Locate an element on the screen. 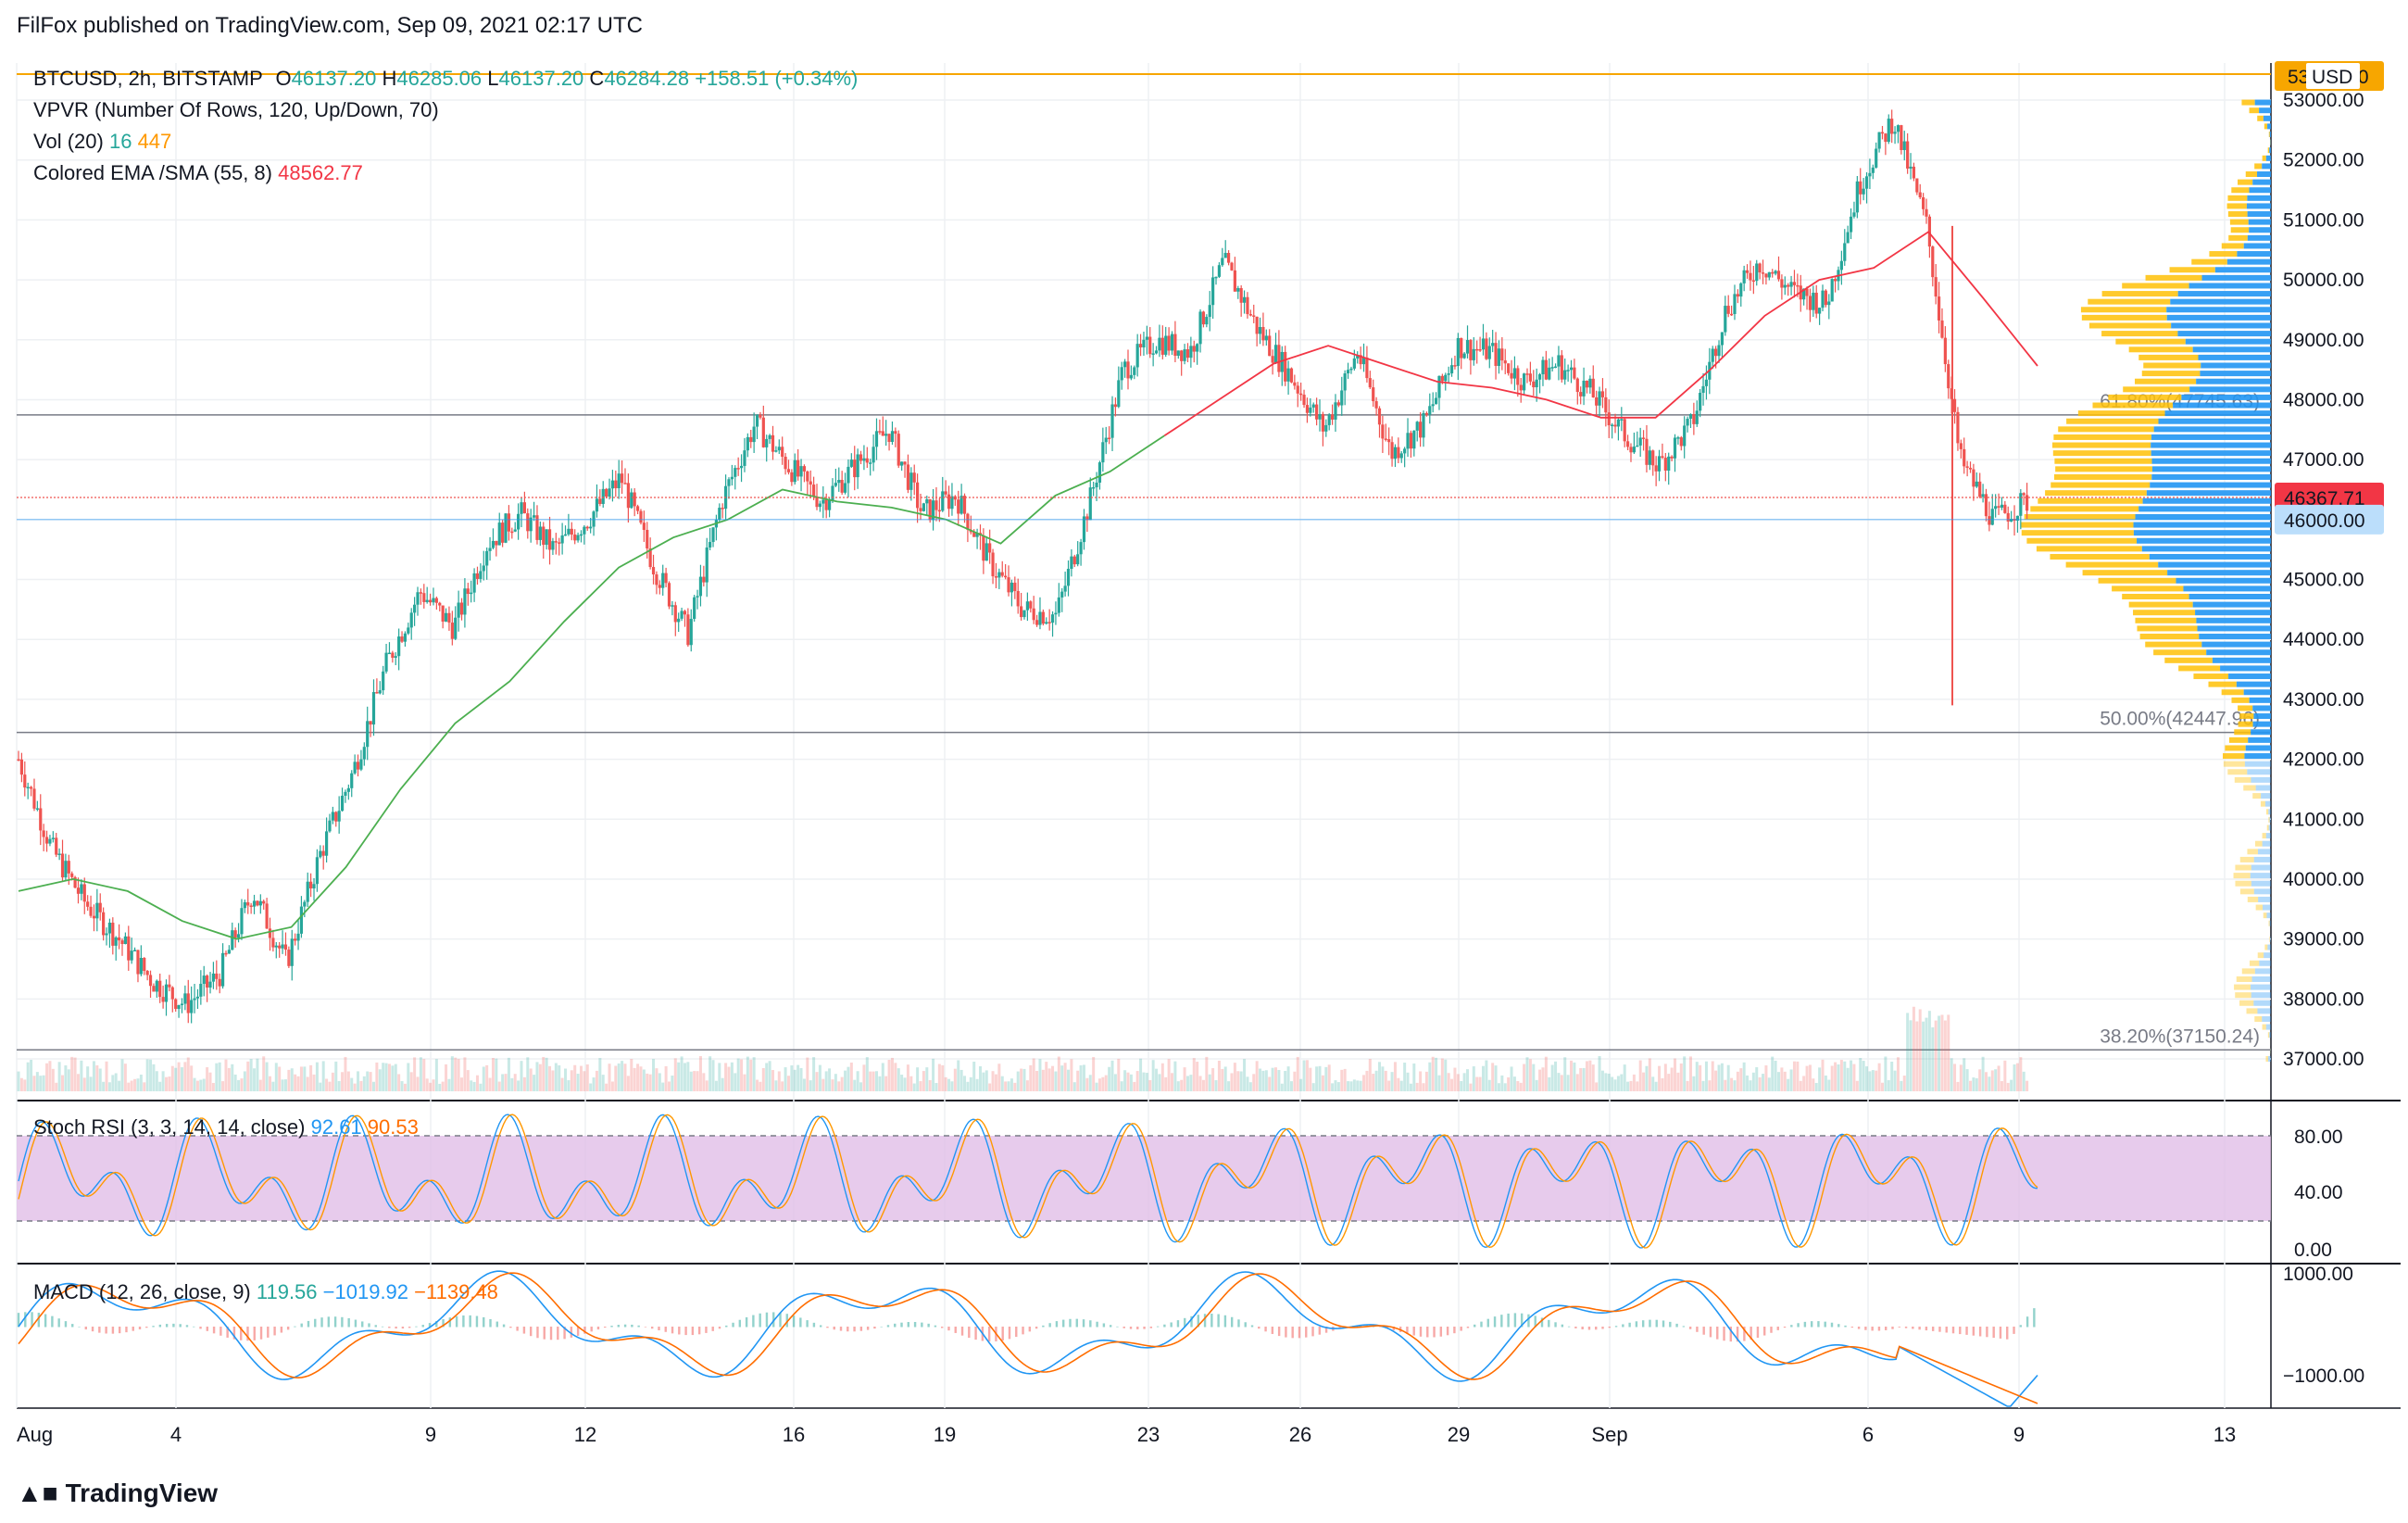 The height and width of the screenshot is (1523, 2408). price-tick-label: 40000.00 is located at coordinates (2323, 879).